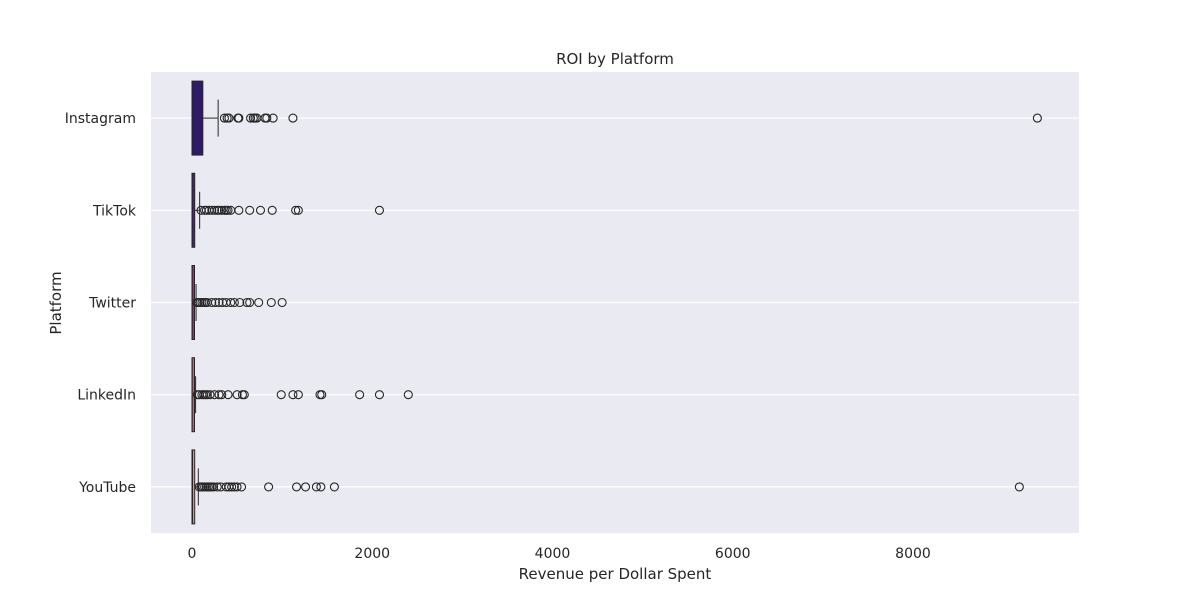 The width and height of the screenshot is (1200, 600). What do you see at coordinates (114, 211) in the screenshot?
I see `y-tick-label-tiktok: TikTok` at bounding box center [114, 211].